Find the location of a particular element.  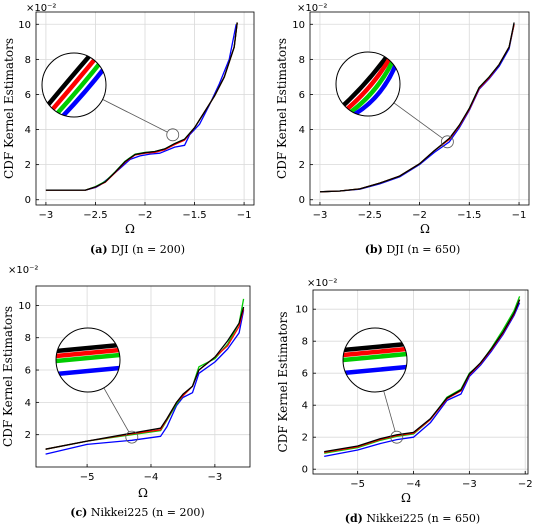

caption-label: (c) is located at coordinates (79, 512).